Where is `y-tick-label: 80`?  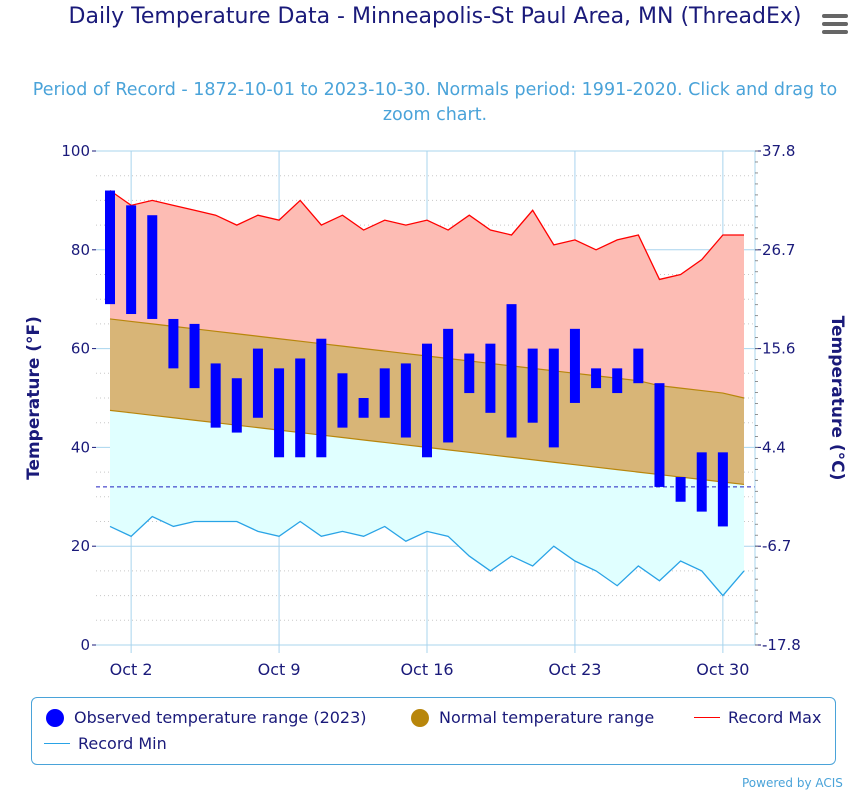 y-tick-label: 80 is located at coordinates (80, 250).